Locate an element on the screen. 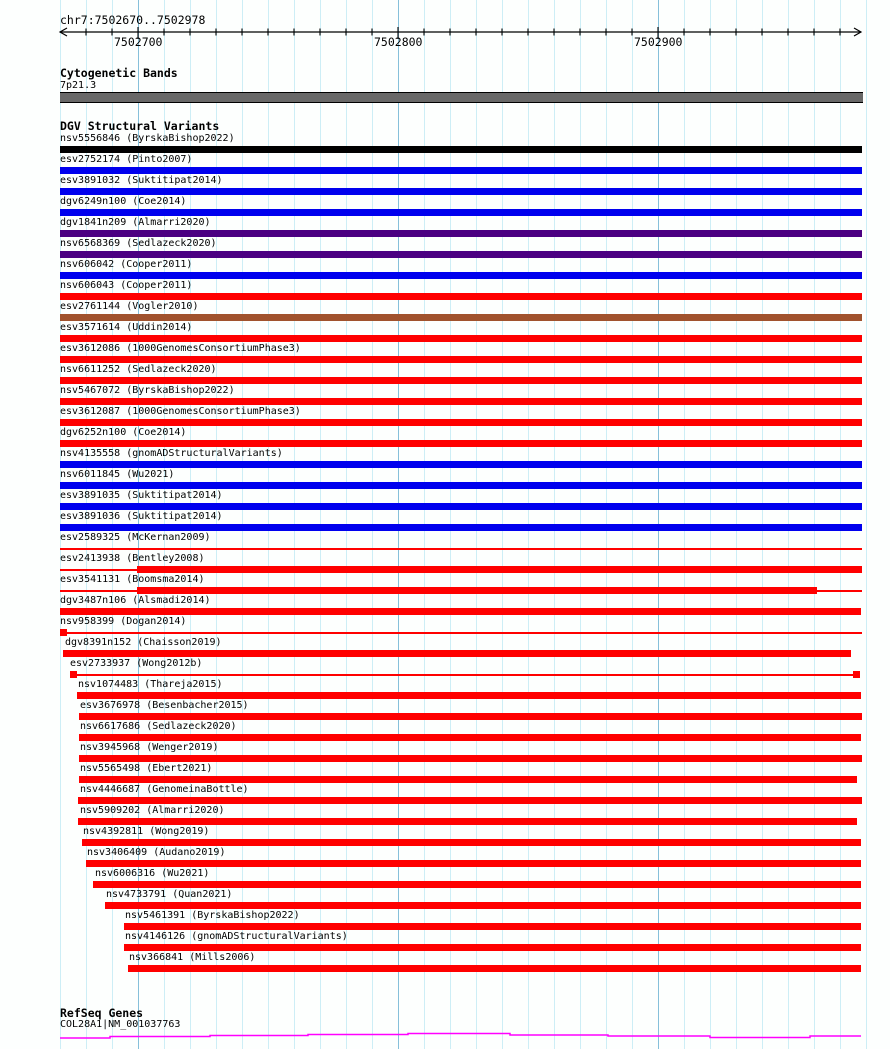 This screenshot has width=890, height=1049. variant-label: nsv5909202 (Almarri2020) is located at coordinates (152, 810).